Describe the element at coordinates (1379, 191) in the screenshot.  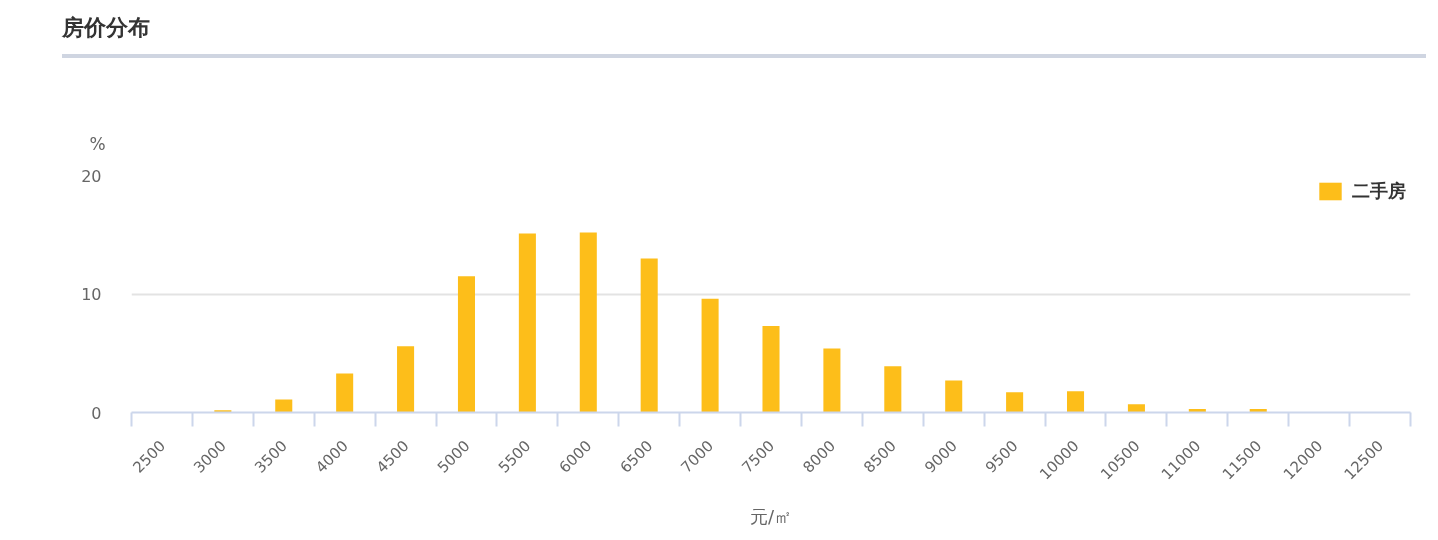
I see `legend-label: 二手房` at that location.